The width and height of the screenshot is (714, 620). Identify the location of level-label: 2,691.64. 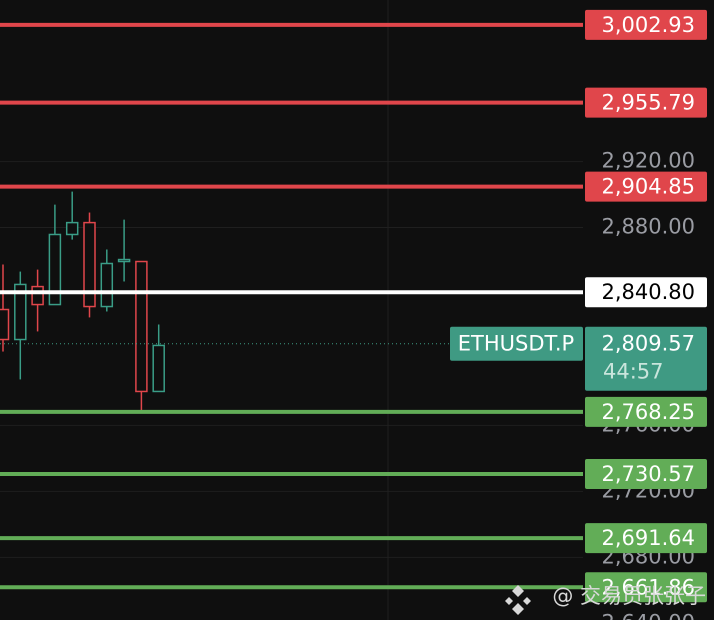
(648, 538).